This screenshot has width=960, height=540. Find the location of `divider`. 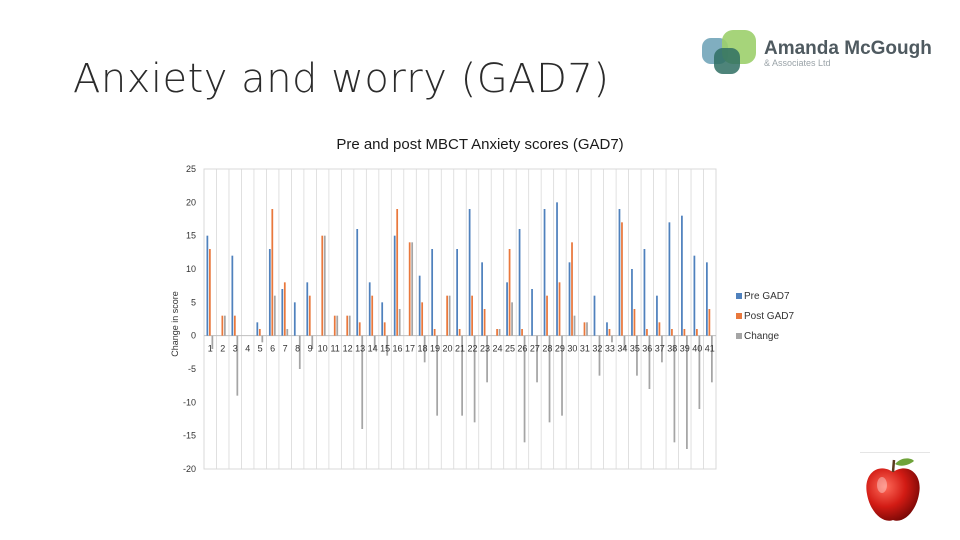

divider is located at coordinates (895, 452).